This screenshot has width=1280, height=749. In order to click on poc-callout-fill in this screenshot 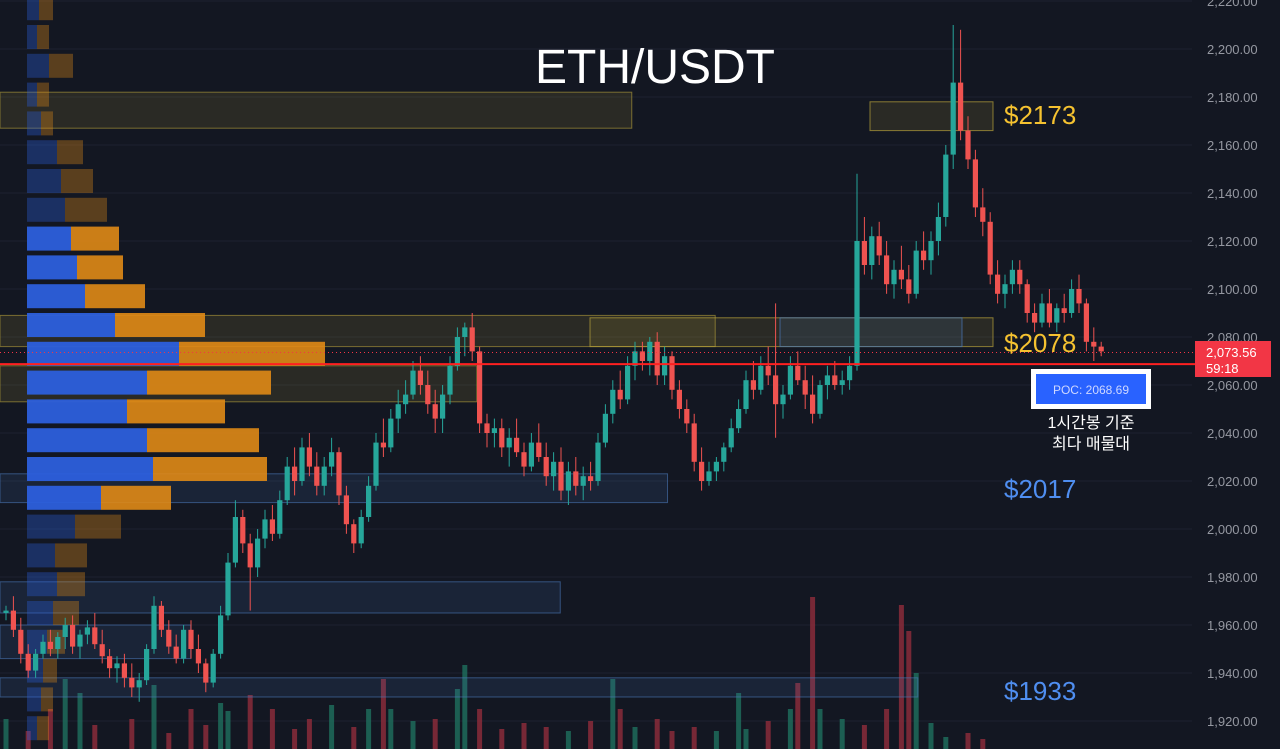, I will do `click(1091, 389)`.